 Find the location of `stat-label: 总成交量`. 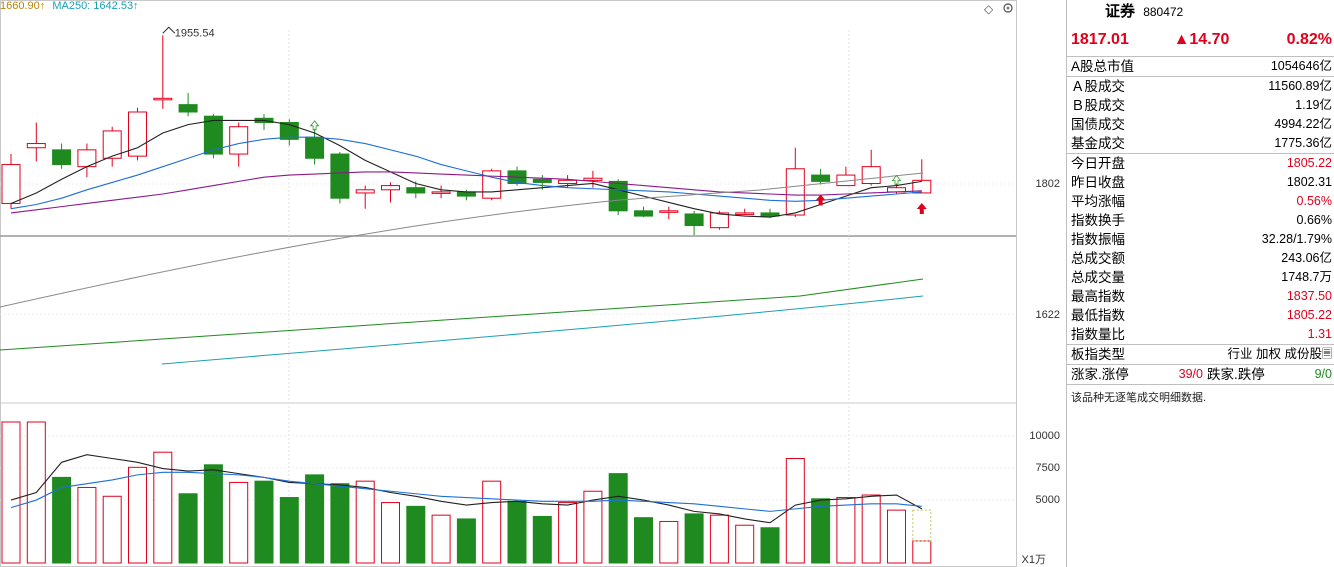

stat-label: 总成交量 is located at coordinates (1098, 277).